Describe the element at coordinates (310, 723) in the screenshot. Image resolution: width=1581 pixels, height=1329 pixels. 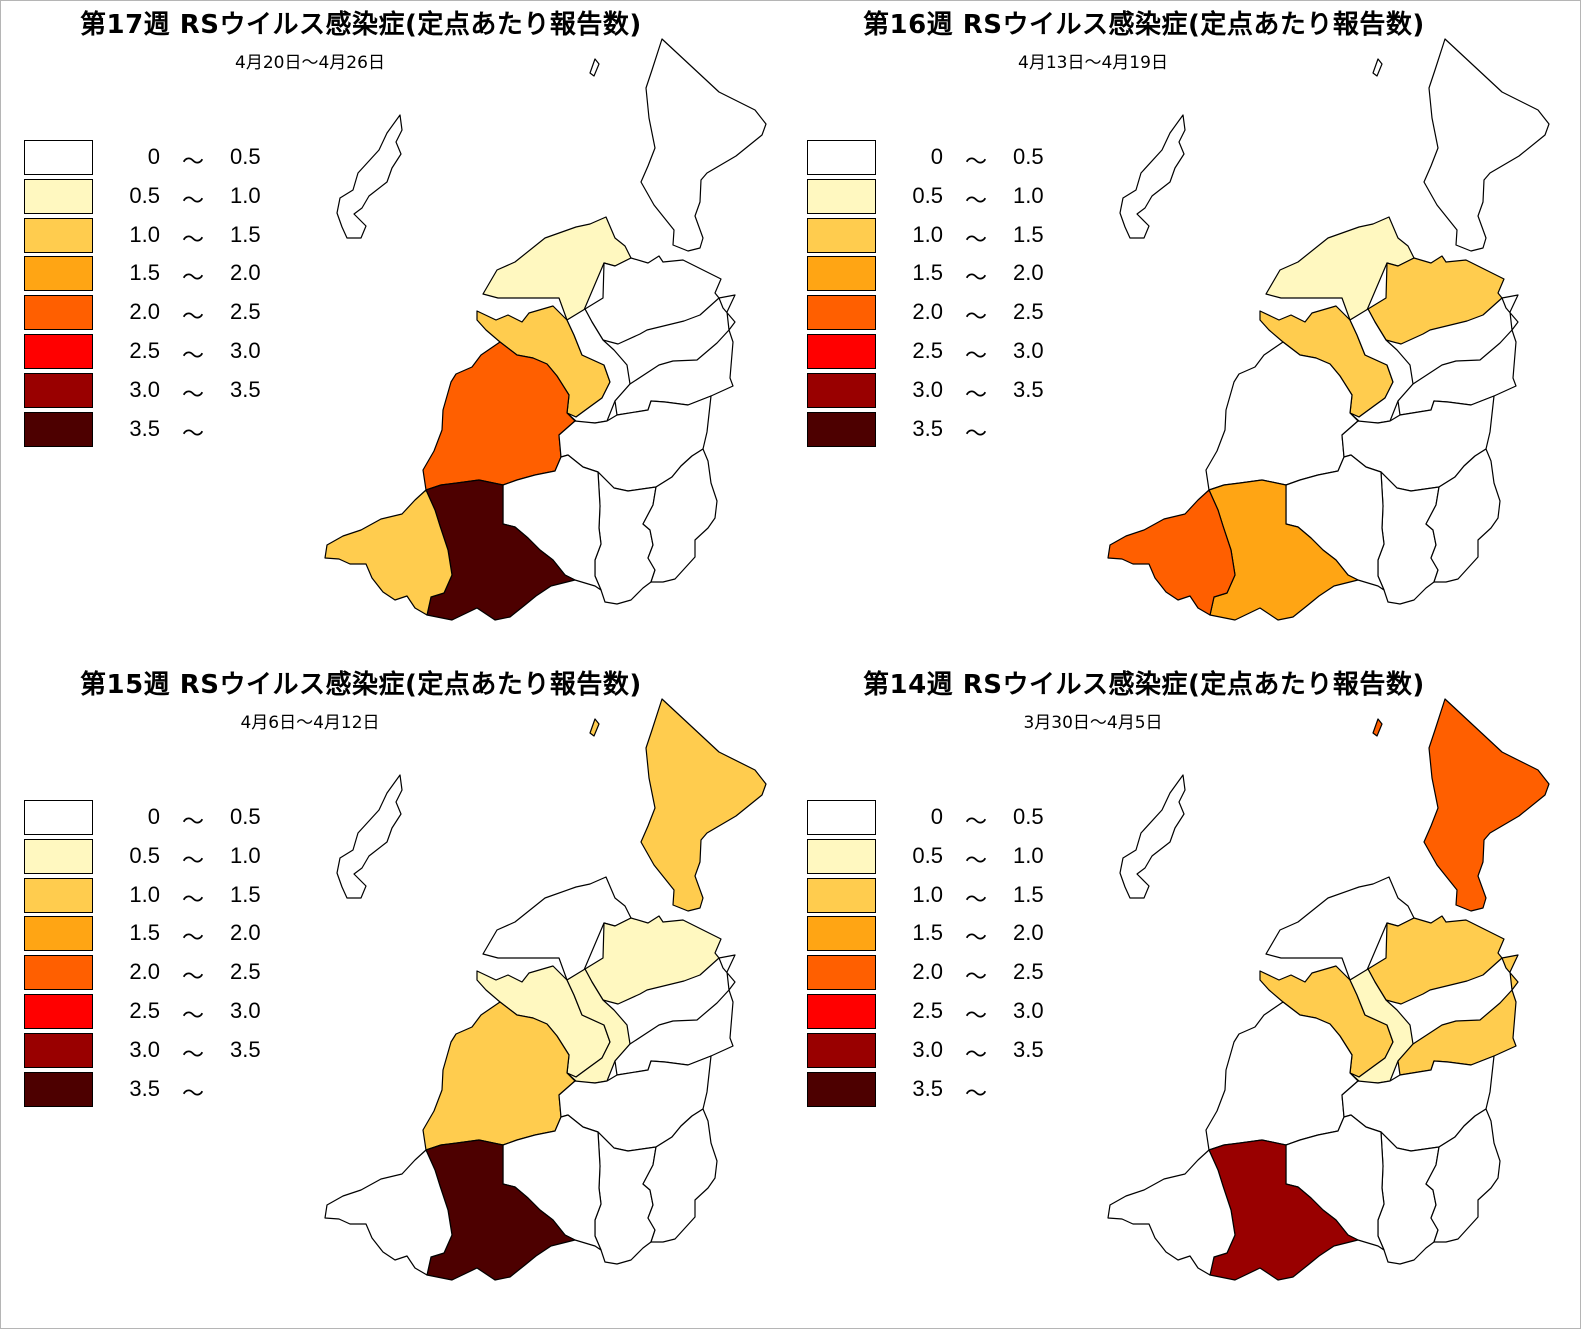
I see `panel-period: 4月6日～4月12日` at that location.